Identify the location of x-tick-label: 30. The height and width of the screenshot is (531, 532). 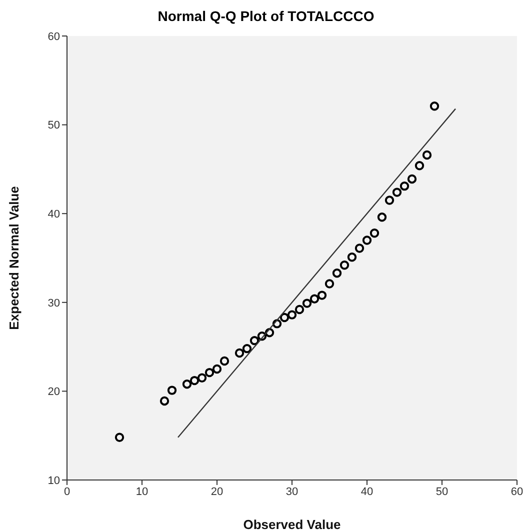
(292, 492).